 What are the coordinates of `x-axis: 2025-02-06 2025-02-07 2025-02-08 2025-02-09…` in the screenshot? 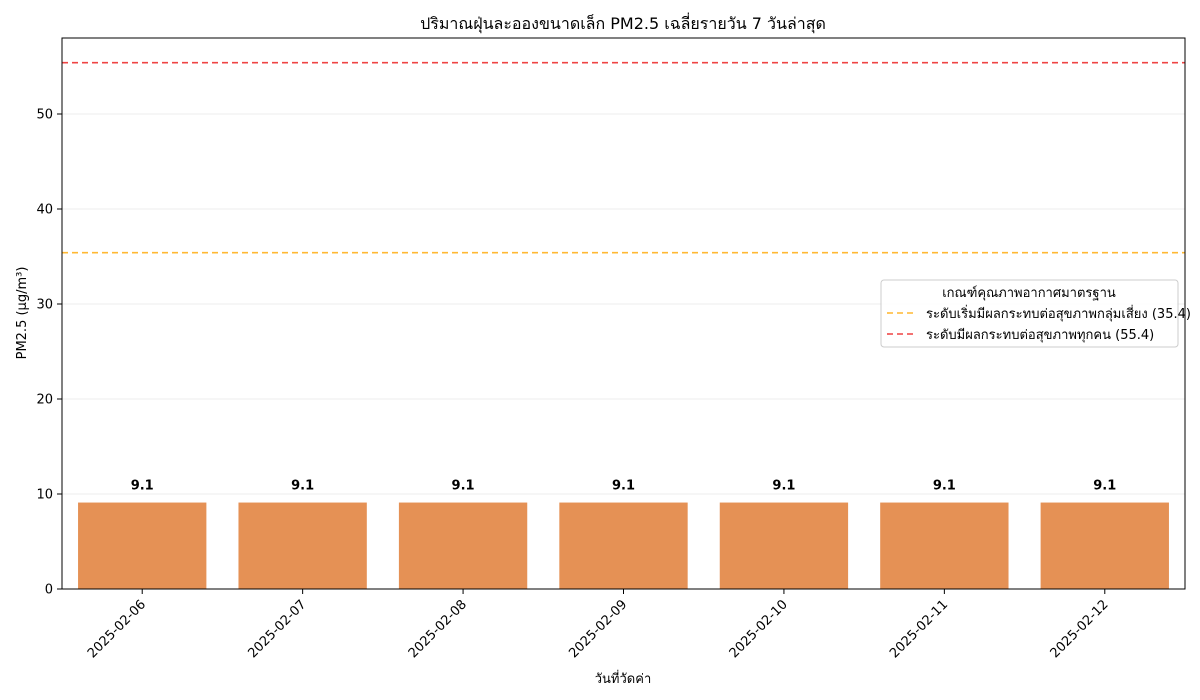 It's located at (598, 625).